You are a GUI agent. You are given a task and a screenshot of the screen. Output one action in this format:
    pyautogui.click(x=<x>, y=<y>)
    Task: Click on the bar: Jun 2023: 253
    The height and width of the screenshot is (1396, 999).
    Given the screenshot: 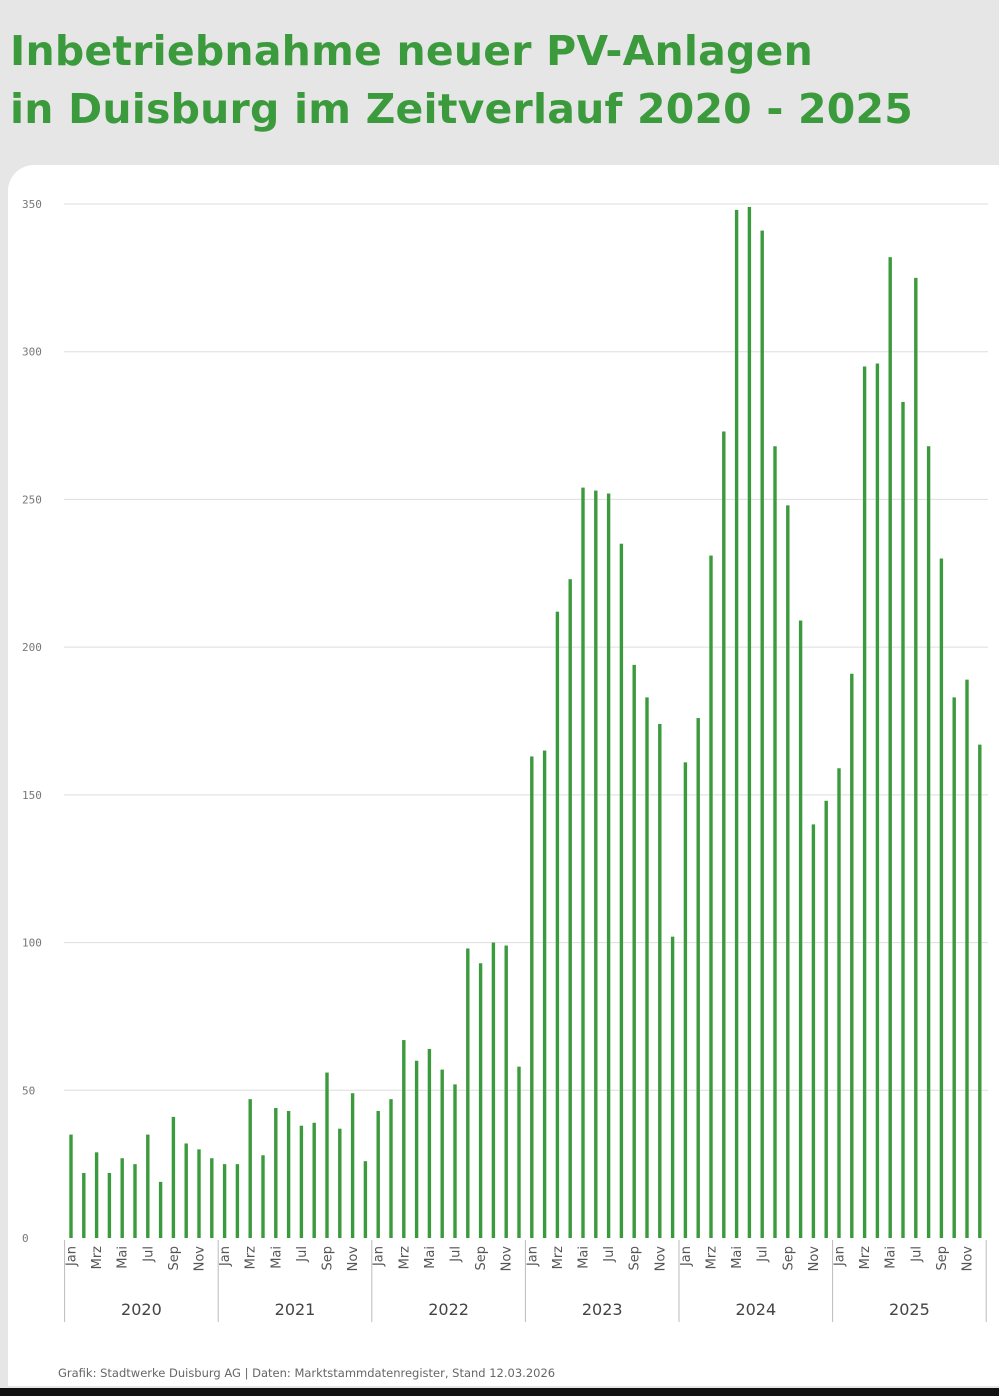 What is the action you would take?
    pyautogui.click(x=596, y=864)
    